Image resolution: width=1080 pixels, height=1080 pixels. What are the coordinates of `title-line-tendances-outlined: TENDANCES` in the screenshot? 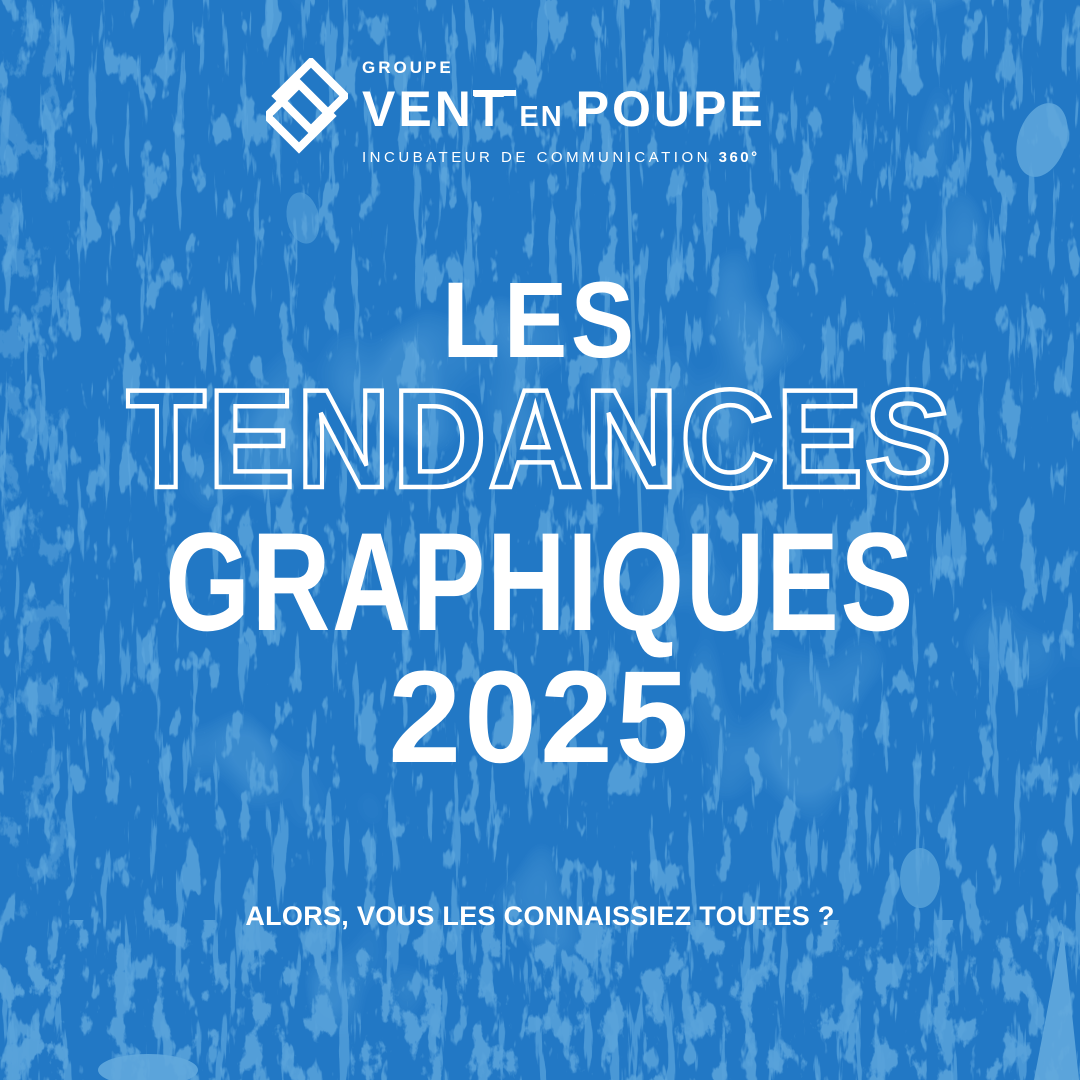 It's located at (539, 438).